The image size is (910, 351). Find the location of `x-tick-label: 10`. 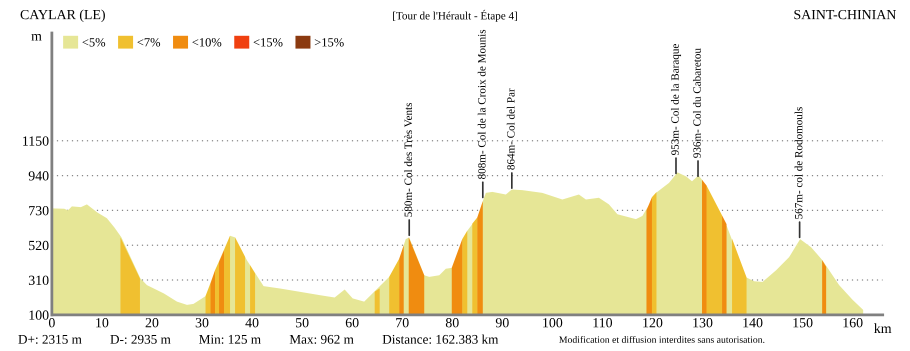

x-tick-label: 10 is located at coordinates (102, 323).